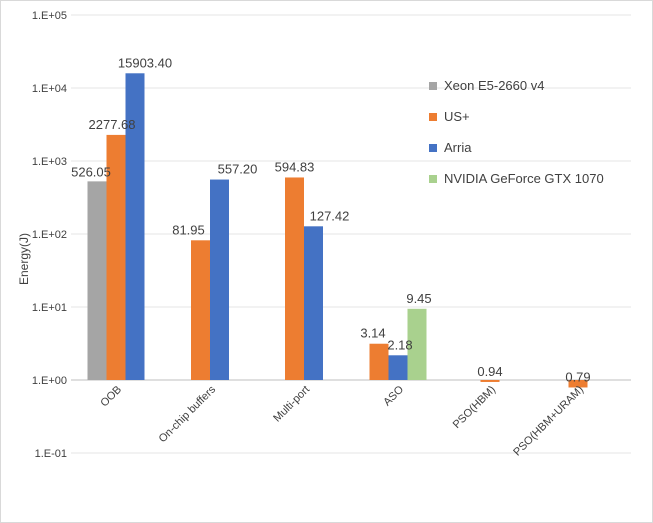  Describe the element at coordinates (489, 371) in the screenshot. I see `data-label: 0.94` at that location.